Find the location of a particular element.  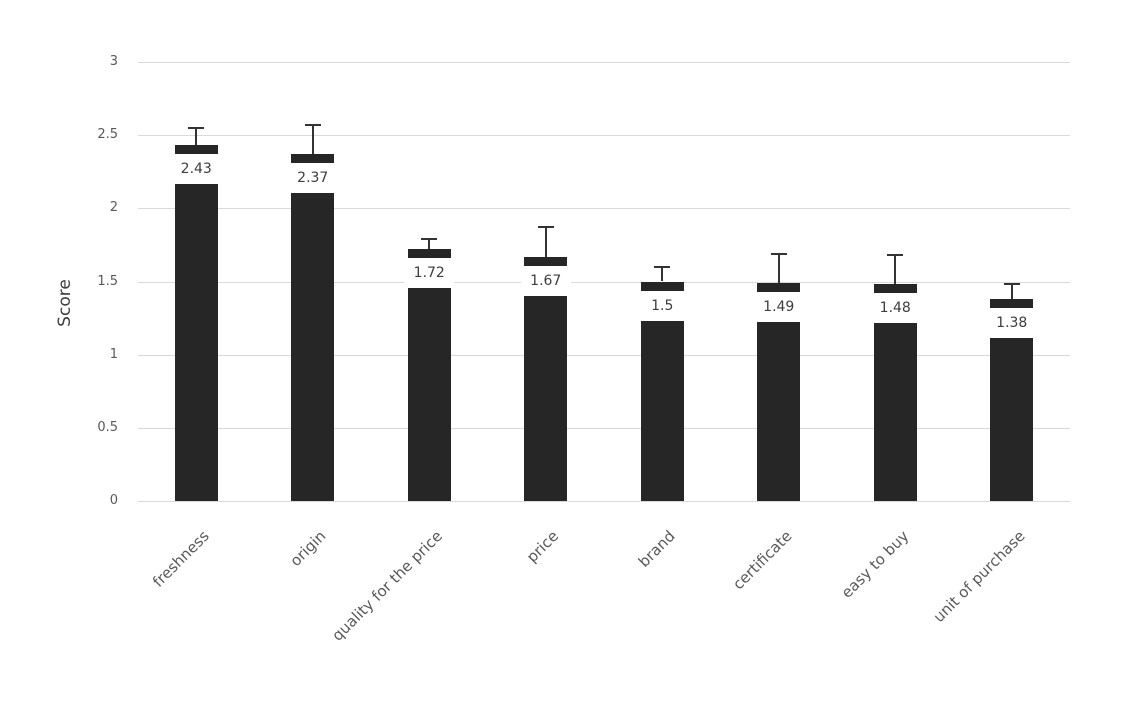

y-axis-title: Score is located at coordinates (65, 303).